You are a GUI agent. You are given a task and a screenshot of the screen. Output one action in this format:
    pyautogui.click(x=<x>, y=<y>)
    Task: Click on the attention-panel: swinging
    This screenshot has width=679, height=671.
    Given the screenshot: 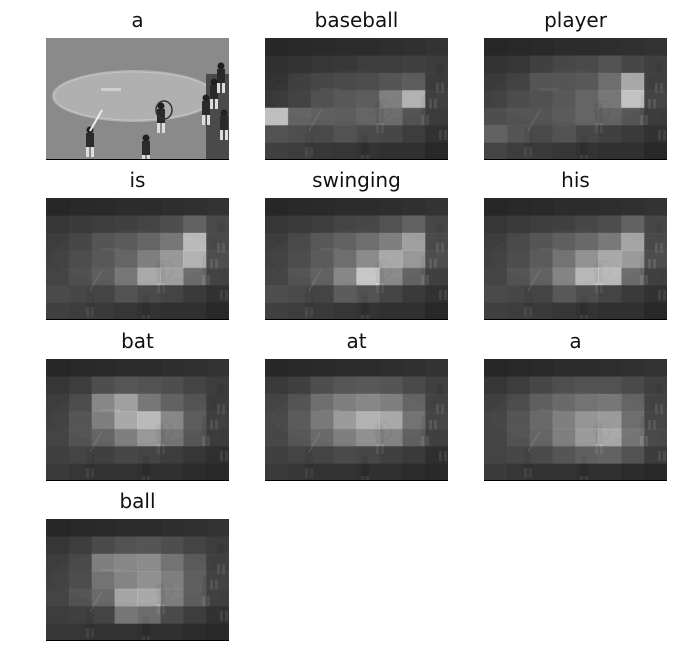 What is the action you would take?
    pyautogui.click(x=356, y=243)
    